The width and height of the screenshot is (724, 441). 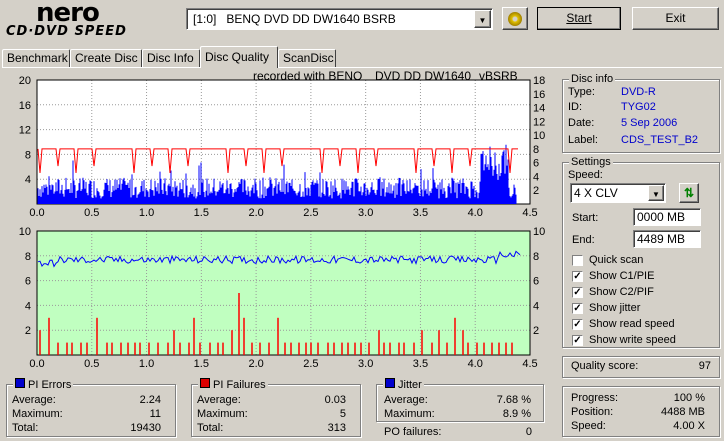 I want to click on speed-dropdown-button: ▼, so click(x=656, y=193).